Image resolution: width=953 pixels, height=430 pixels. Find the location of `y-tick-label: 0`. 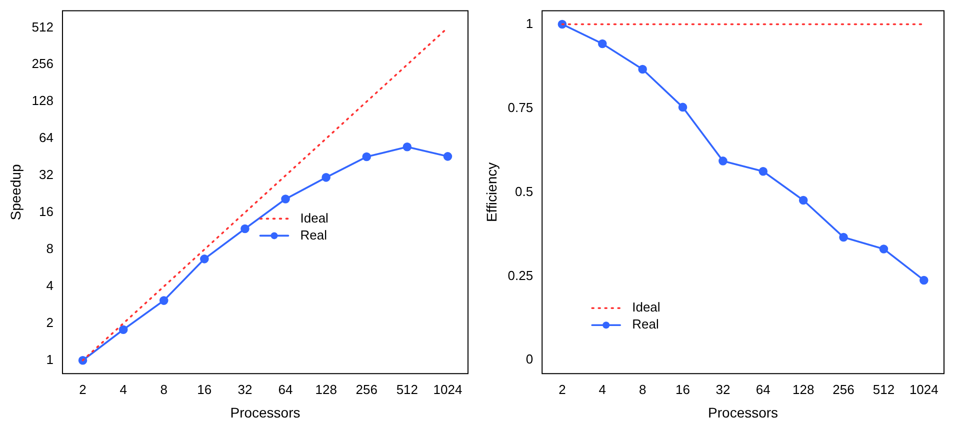

y-tick-label: 0 is located at coordinates (530, 359).